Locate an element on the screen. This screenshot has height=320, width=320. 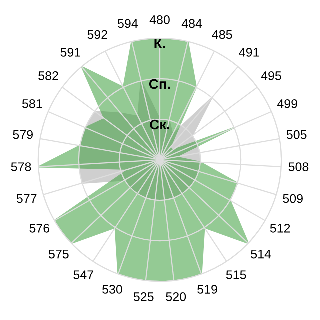
spoke-label: 512 is located at coordinates (280, 228).